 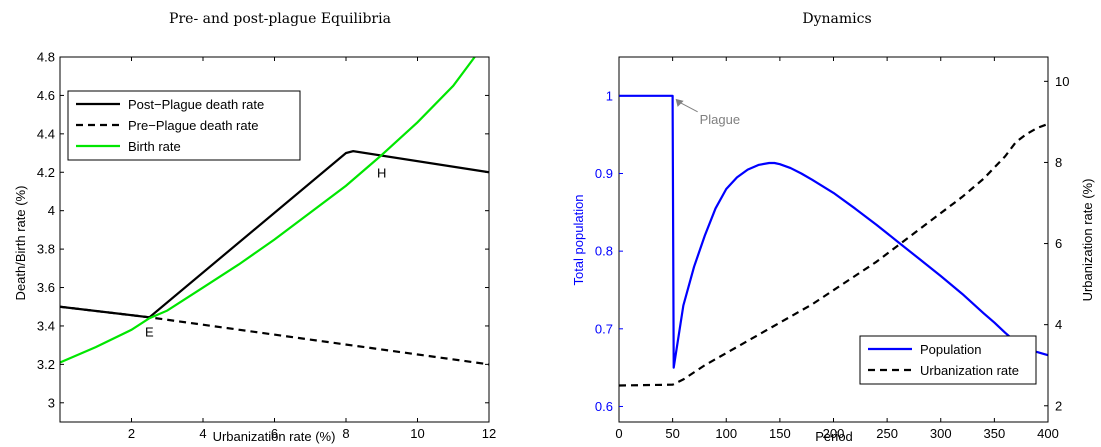 I want to click on left-xtick-label: 6, so click(x=274, y=433).